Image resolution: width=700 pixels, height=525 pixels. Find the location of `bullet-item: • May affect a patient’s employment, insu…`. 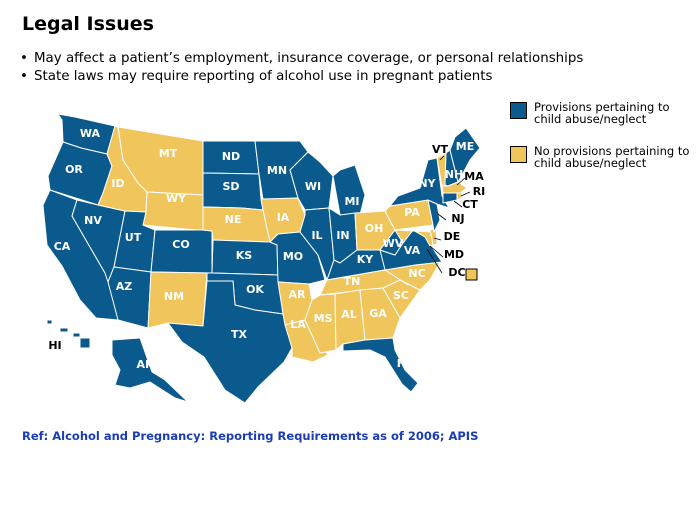

bullet-item: • May affect a patient’s employment, insu… is located at coordinates (301, 59).